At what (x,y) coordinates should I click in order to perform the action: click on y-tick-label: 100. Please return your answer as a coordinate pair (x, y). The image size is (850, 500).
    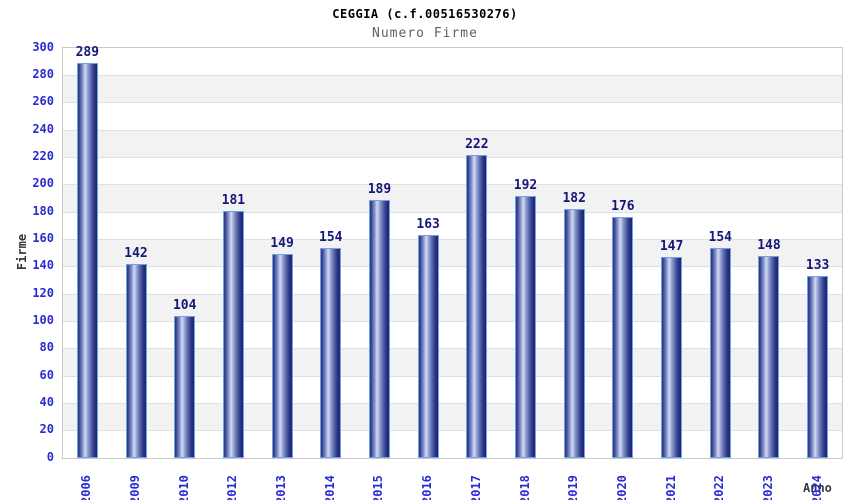
    Looking at the image, I should click on (43, 319).